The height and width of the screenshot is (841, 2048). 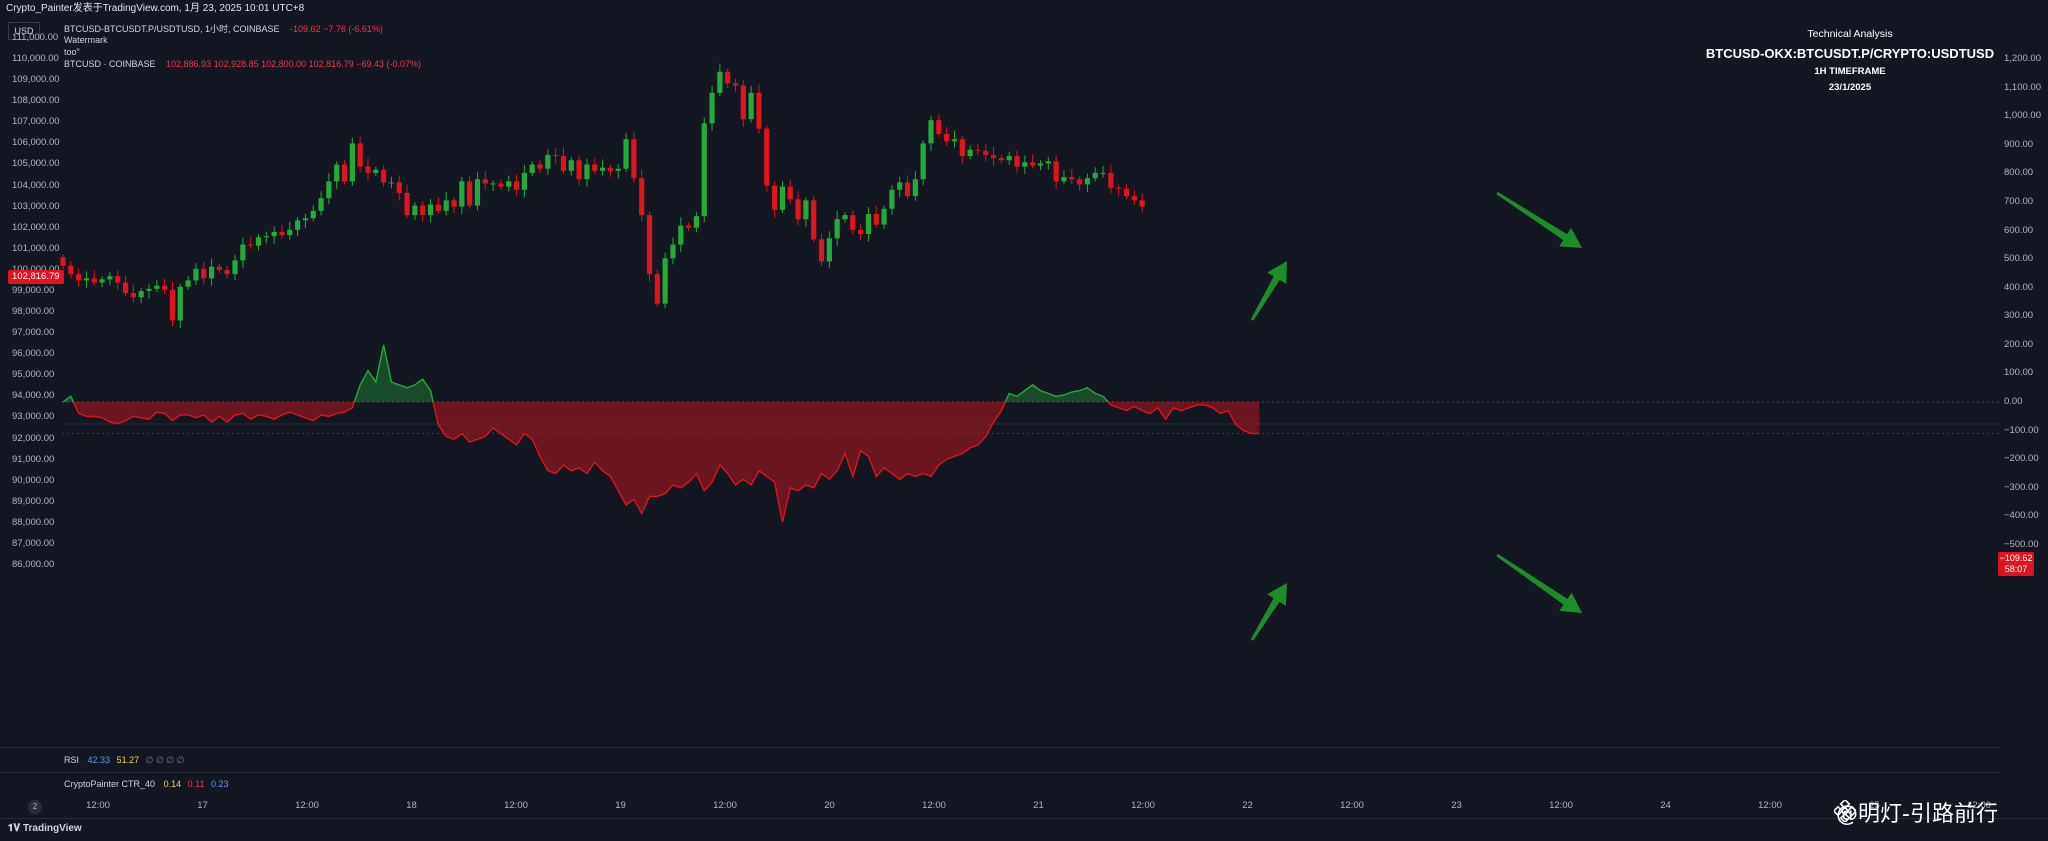 I want to click on left-axis-tick: 94,000.00, so click(x=33, y=396).